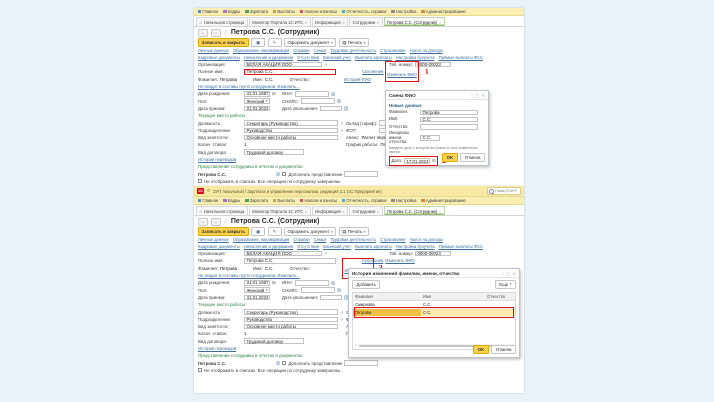 The height and width of the screenshot is (402, 714). I want to click on sex-select: Женский ▾, so click(257, 290).